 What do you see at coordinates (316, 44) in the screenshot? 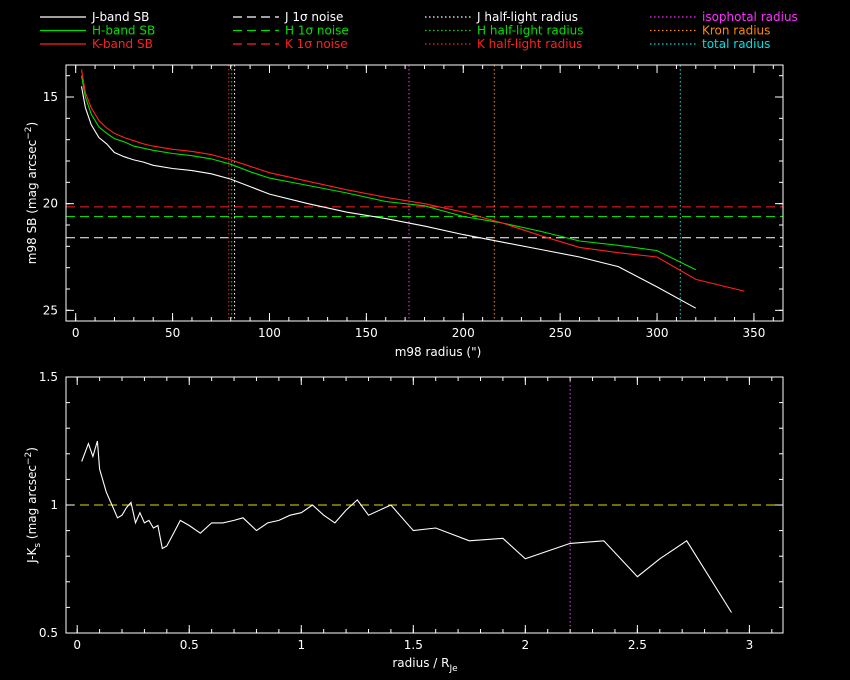
I see `legend-label-k-1sigma-noise: K 1σ noise` at bounding box center [316, 44].